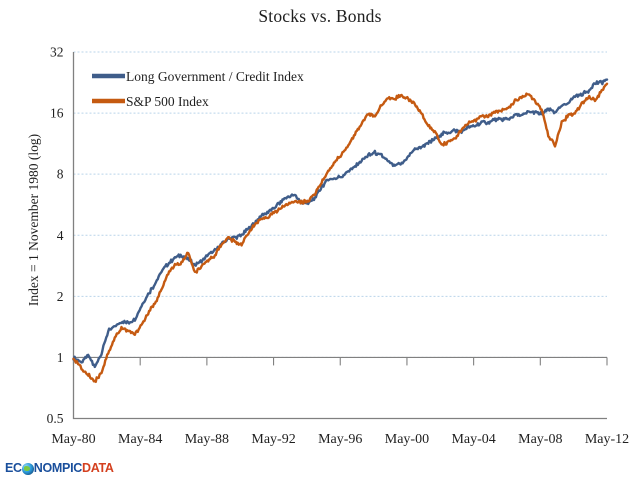 Image resolution: width=640 pixels, height=479 pixels. I want to click on x-axis-tick-label: May-08, so click(540, 439).